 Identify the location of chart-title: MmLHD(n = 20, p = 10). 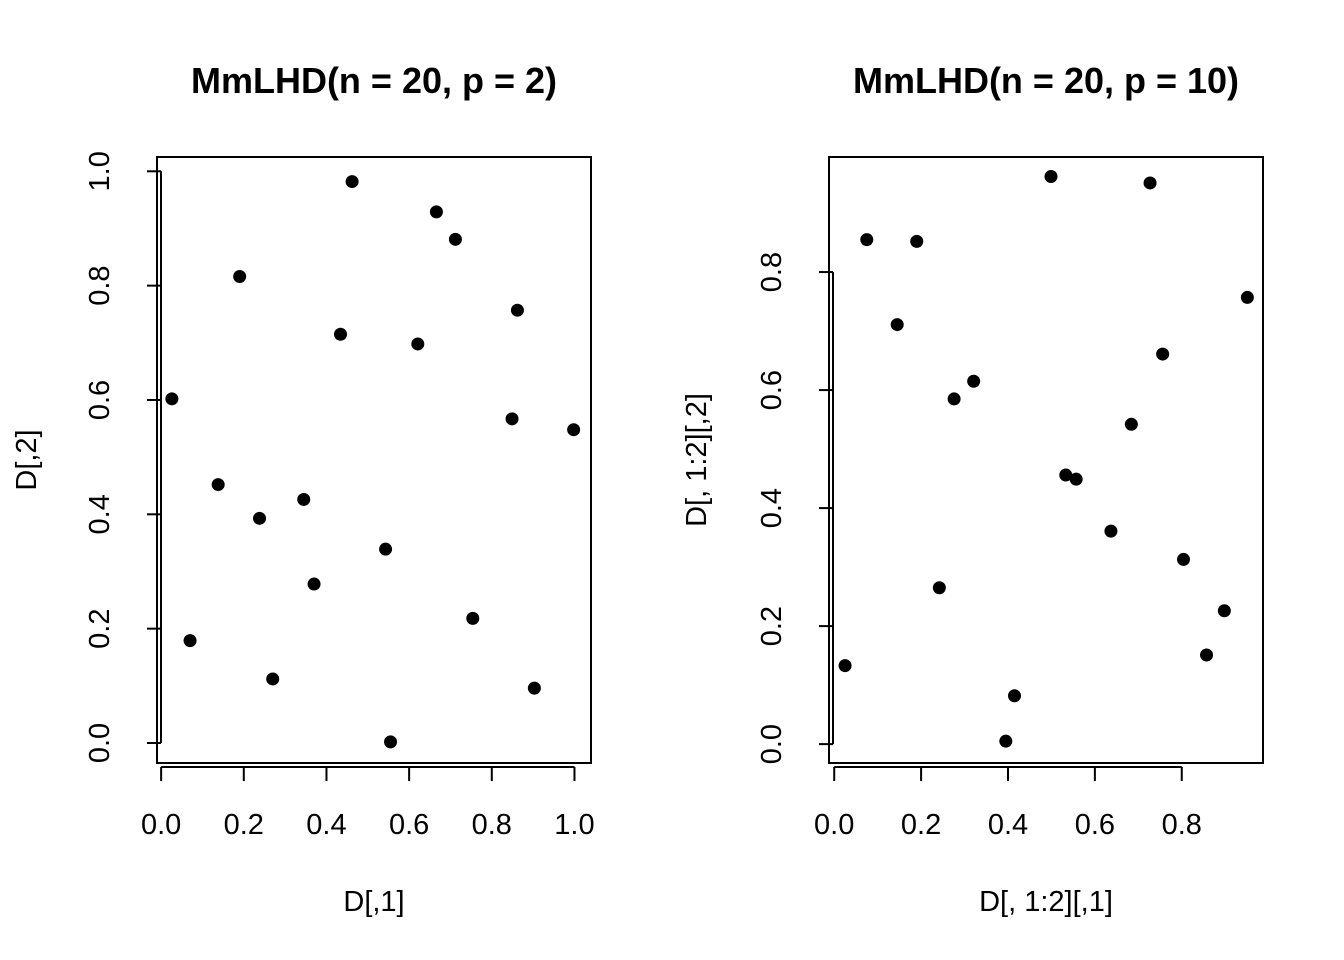
(1046, 80).